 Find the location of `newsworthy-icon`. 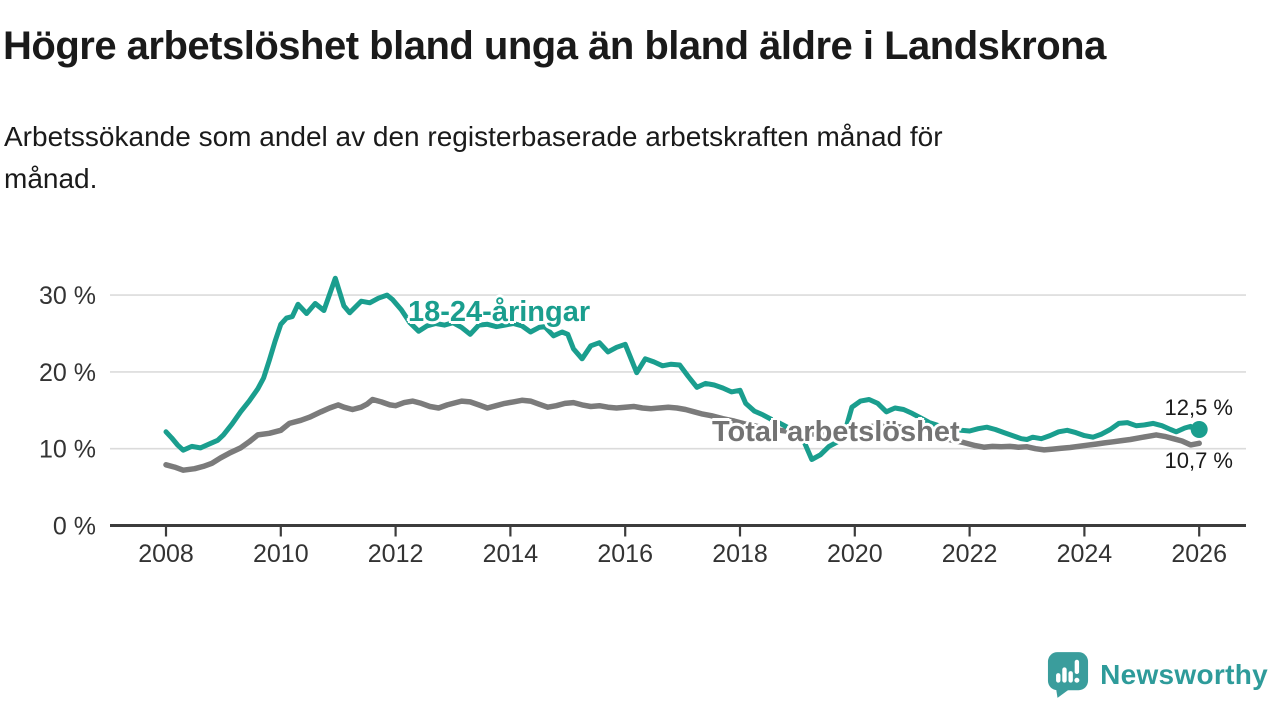

newsworthy-icon is located at coordinates (1068, 675).